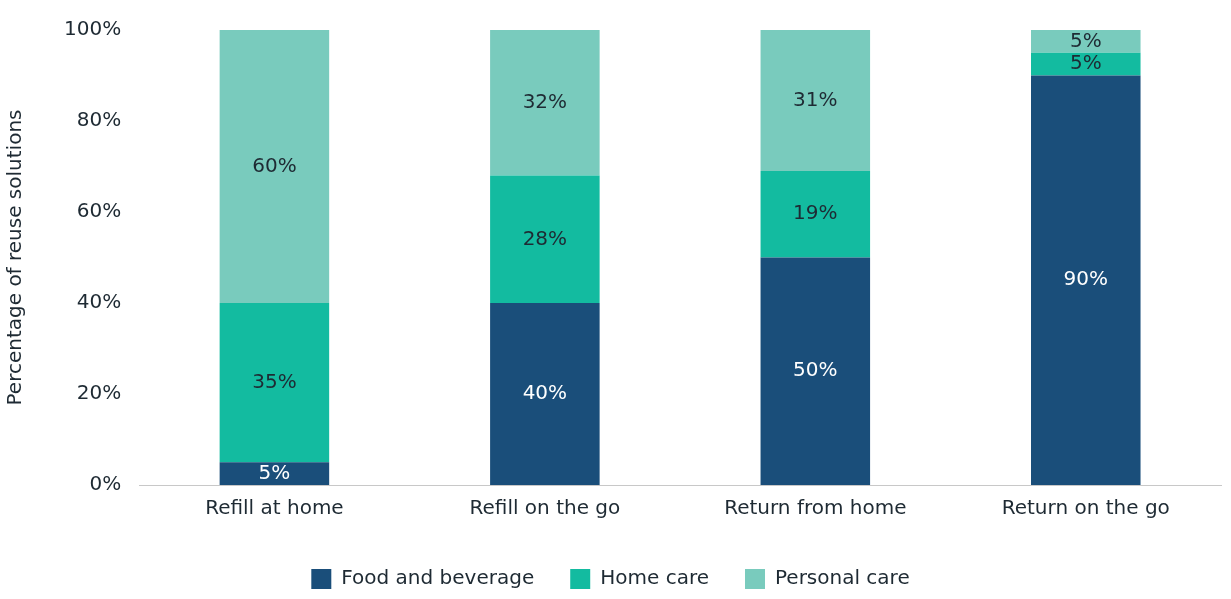 The image size is (1231, 599). What do you see at coordinates (274, 507) in the screenshot?
I see `x-tick-label: Refill at home` at bounding box center [274, 507].